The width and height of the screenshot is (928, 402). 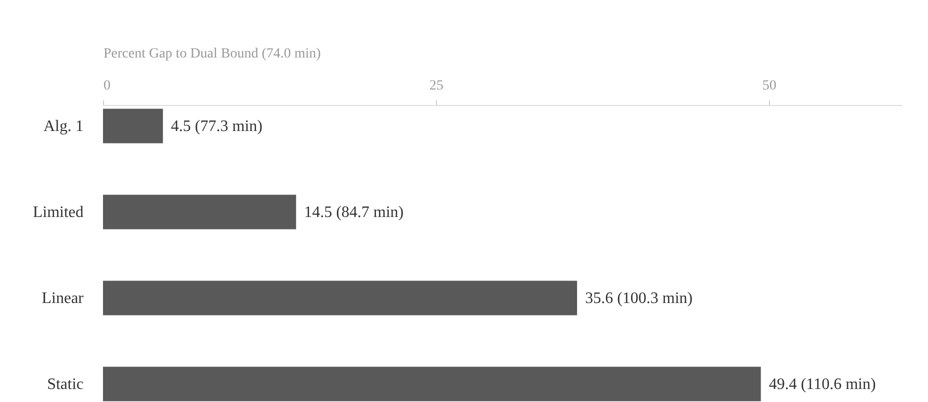 What do you see at coordinates (64, 126) in the screenshot?
I see `y-tick-label: Alg. 1` at bounding box center [64, 126].